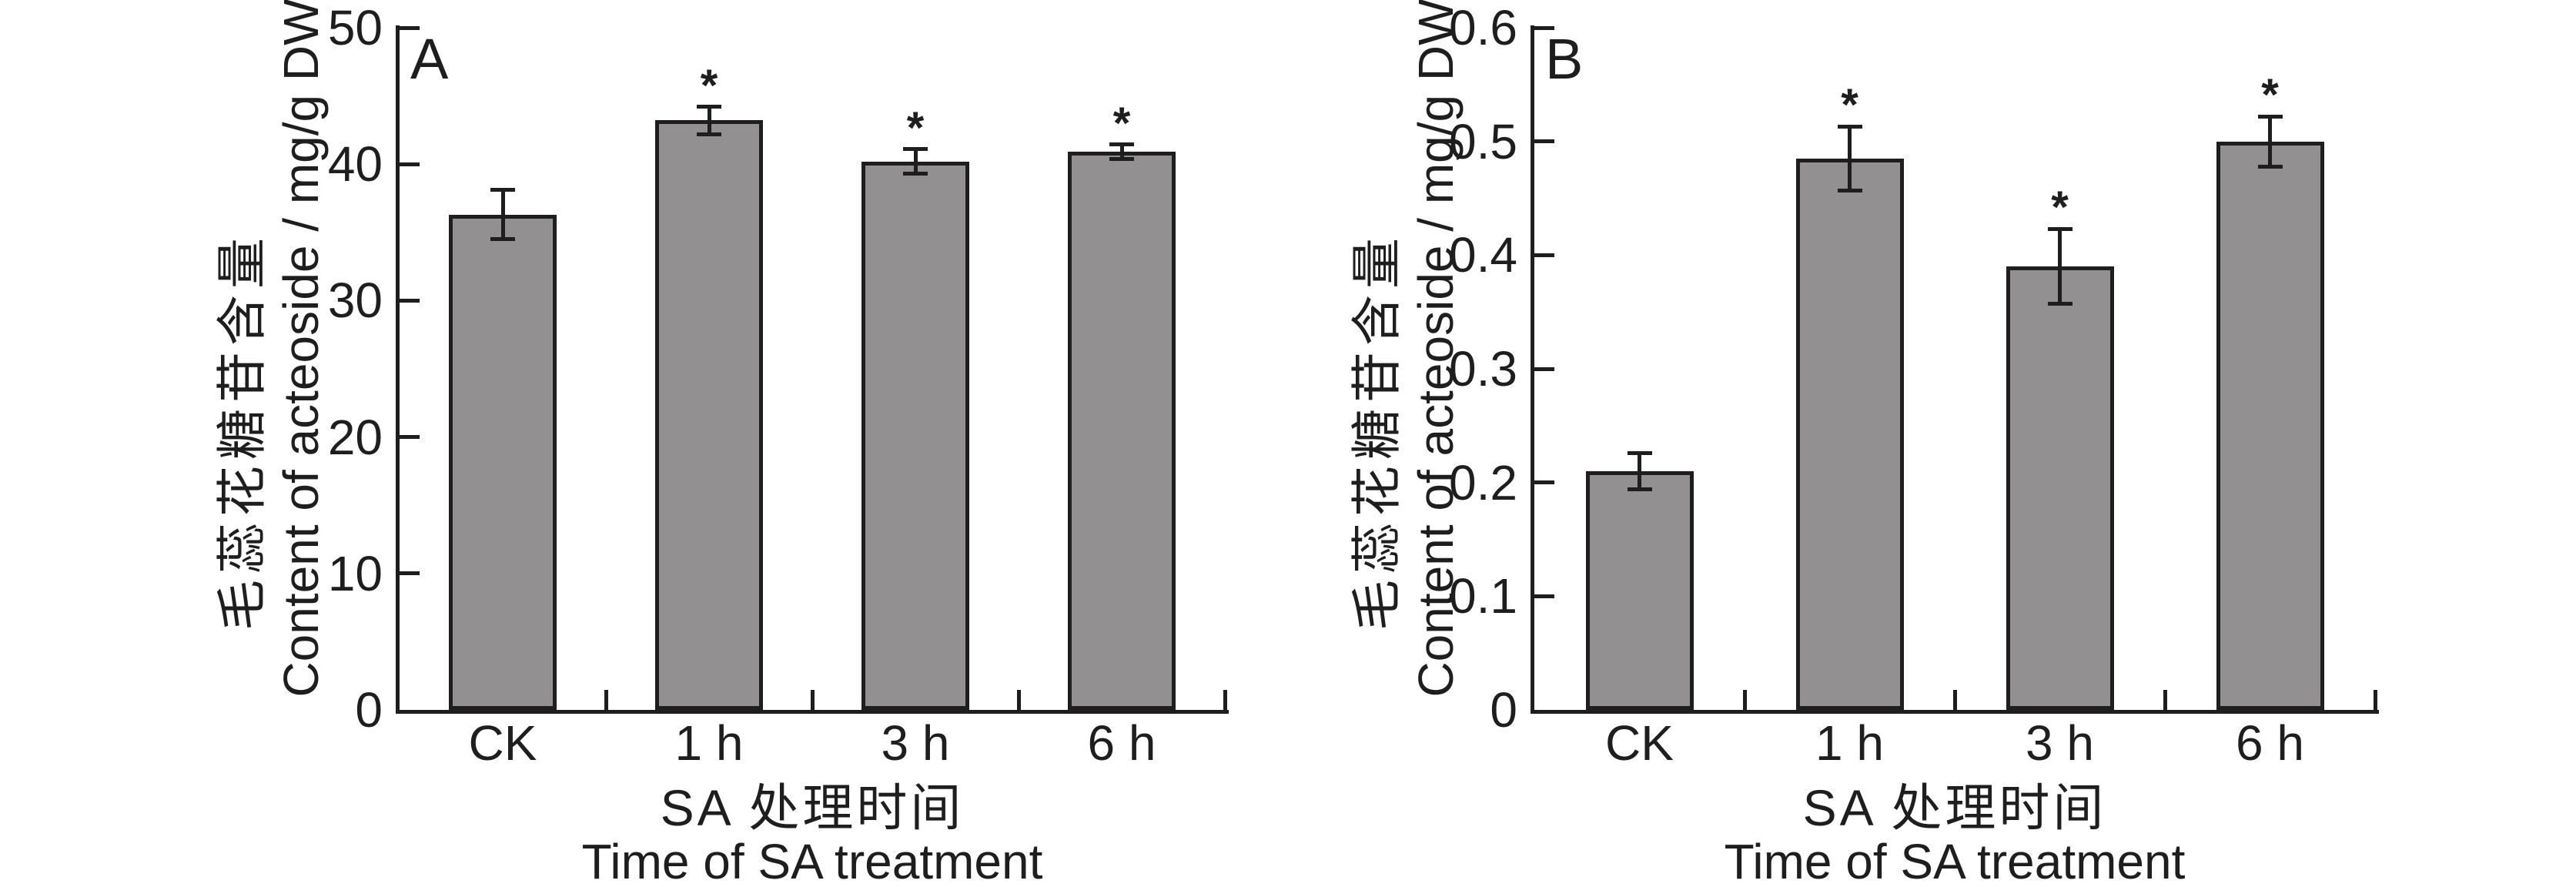  Describe the element at coordinates (355, 301) in the screenshot. I see `y-tick-label: 30` at that location.